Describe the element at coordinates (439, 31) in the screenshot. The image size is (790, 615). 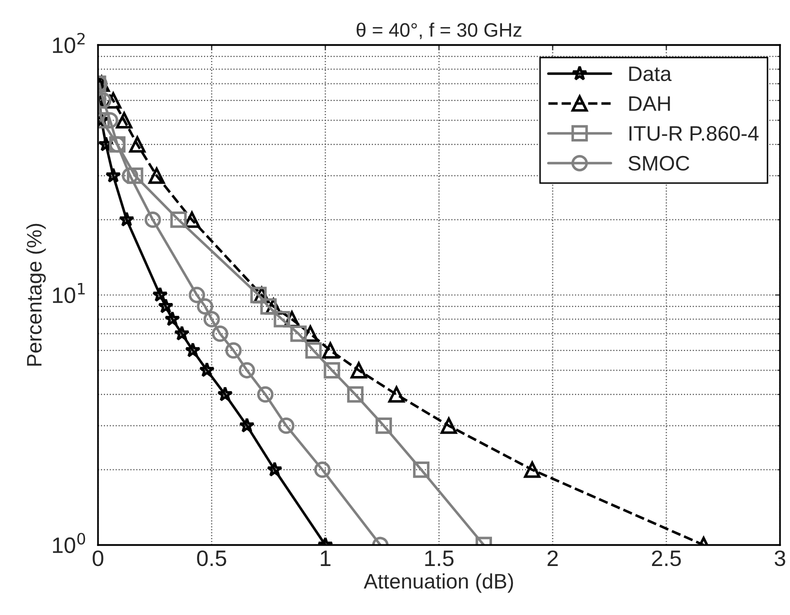
I see `chart-title: θ = 40°, f = 30 GHz` at that location.